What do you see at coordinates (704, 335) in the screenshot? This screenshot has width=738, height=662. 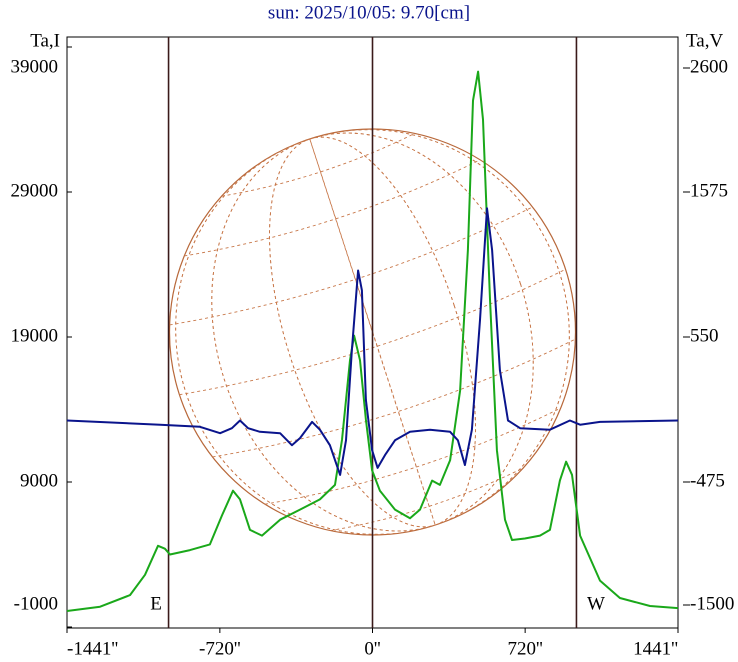 I see `y2-tick-label: 550` at bounding box center [704, 335].